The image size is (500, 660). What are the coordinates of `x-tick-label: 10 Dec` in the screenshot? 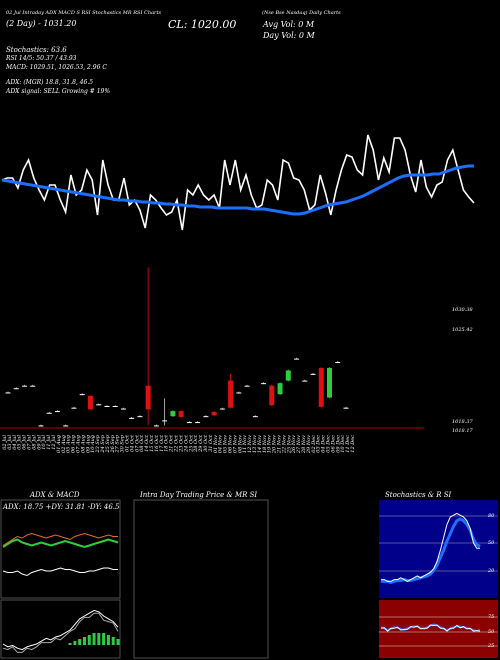 It's located at (343, 444).